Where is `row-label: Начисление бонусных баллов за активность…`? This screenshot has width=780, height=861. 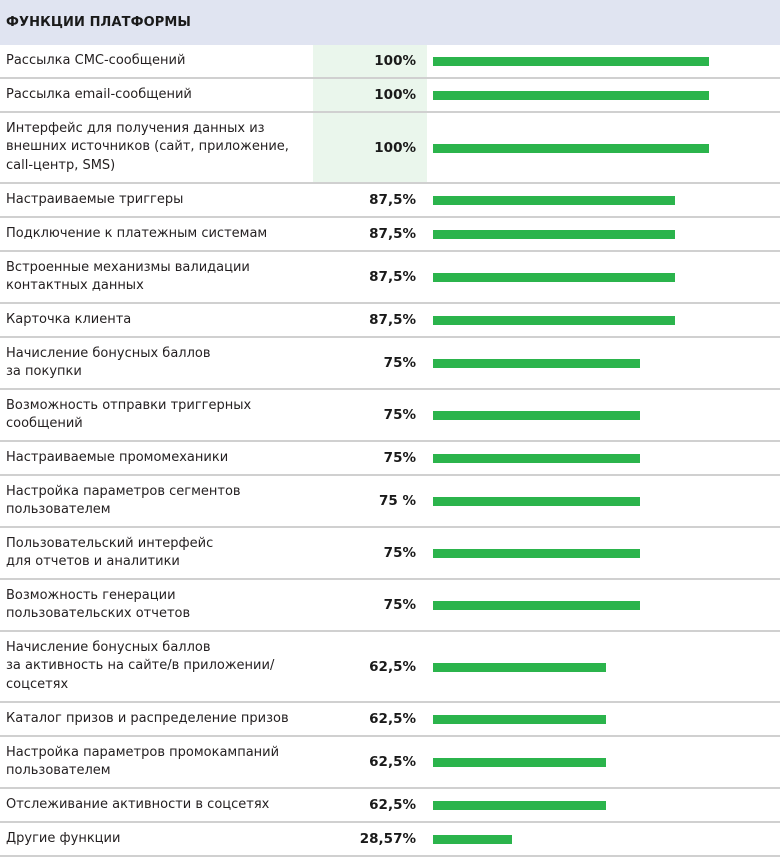
row-label: Начисление бонусных баллов за активность… is located at coordinates (140, 665).